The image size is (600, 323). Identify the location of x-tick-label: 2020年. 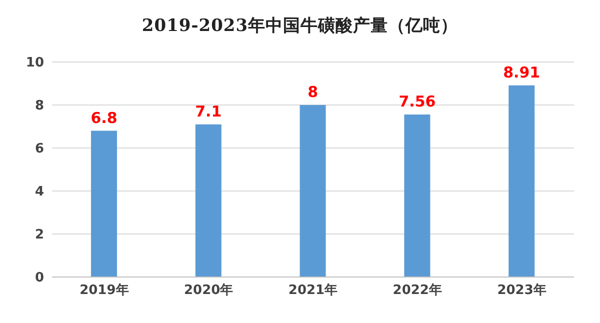
(209, 290).